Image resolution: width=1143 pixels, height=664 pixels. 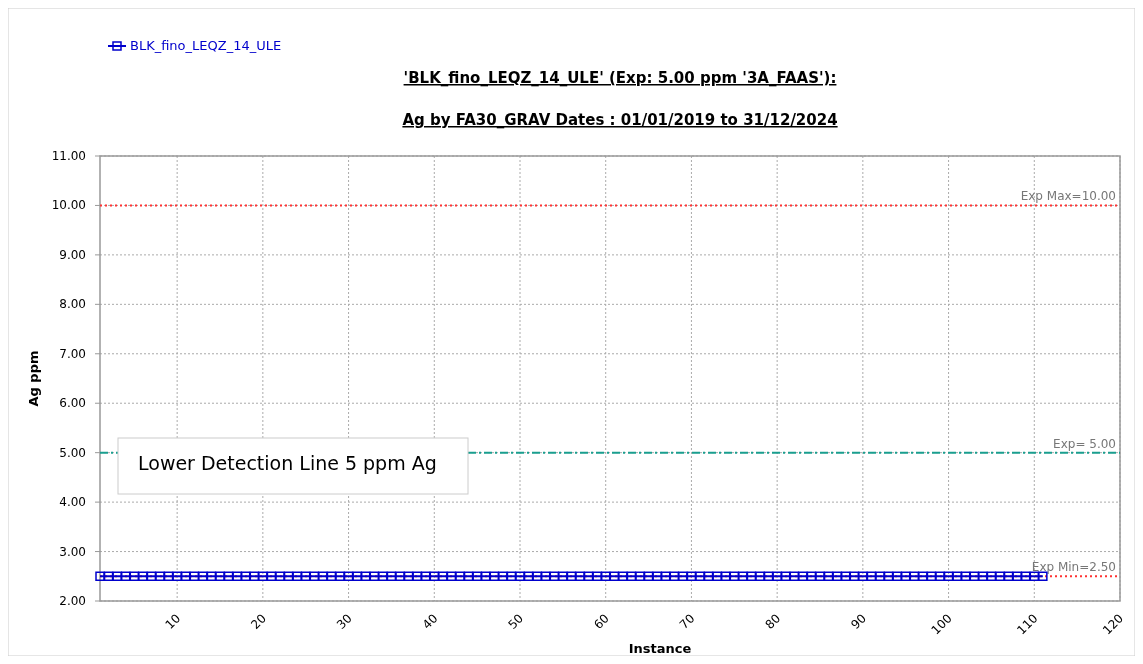 What do you see at coordinates (773, 621) in the screenshot?
I see `x-tick-label: 80` at bounding box center [773, 621].